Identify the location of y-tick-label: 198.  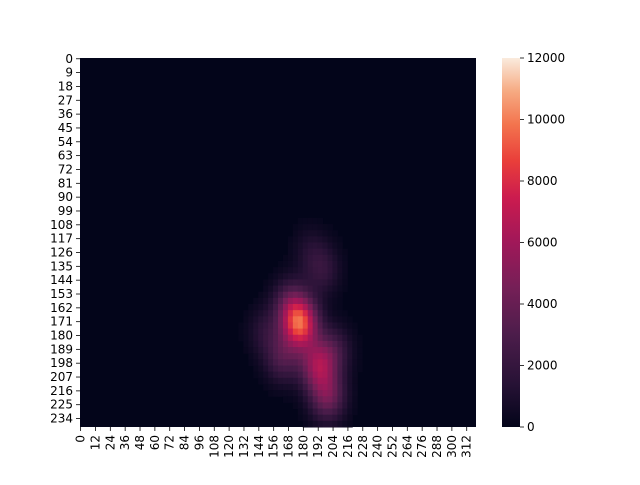
(61, 363).